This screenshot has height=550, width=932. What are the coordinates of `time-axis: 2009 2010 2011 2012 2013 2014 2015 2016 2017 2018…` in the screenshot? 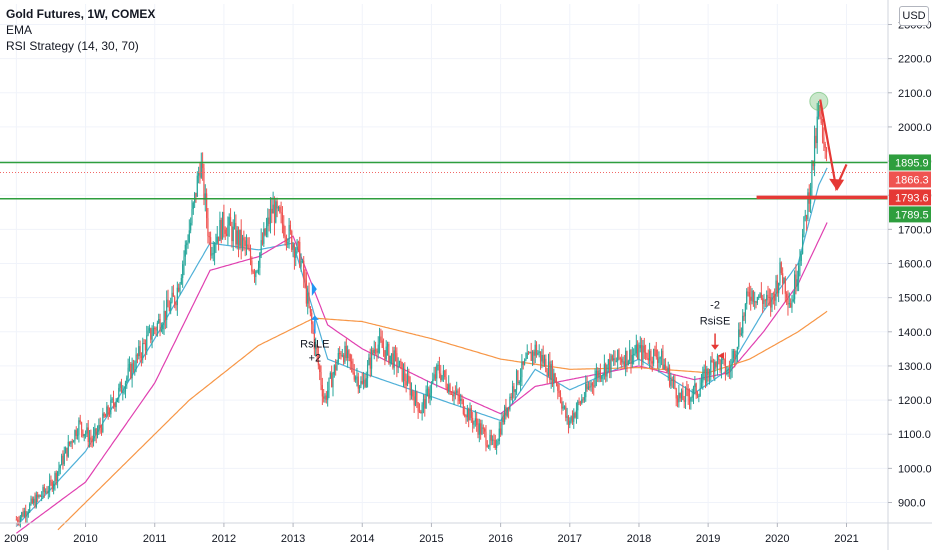 It's located at (466, 533).